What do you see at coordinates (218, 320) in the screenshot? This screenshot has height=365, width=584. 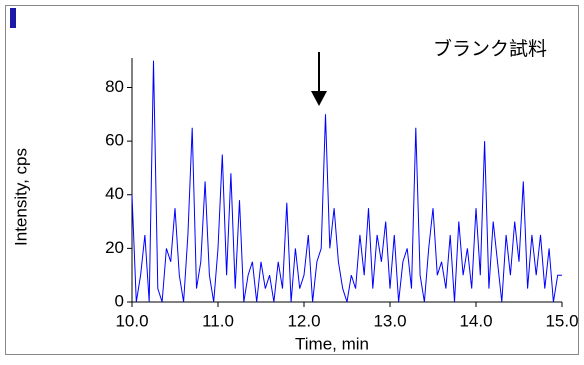 I see `x-tick-label: 11.0` at bounding box center [218, 320].